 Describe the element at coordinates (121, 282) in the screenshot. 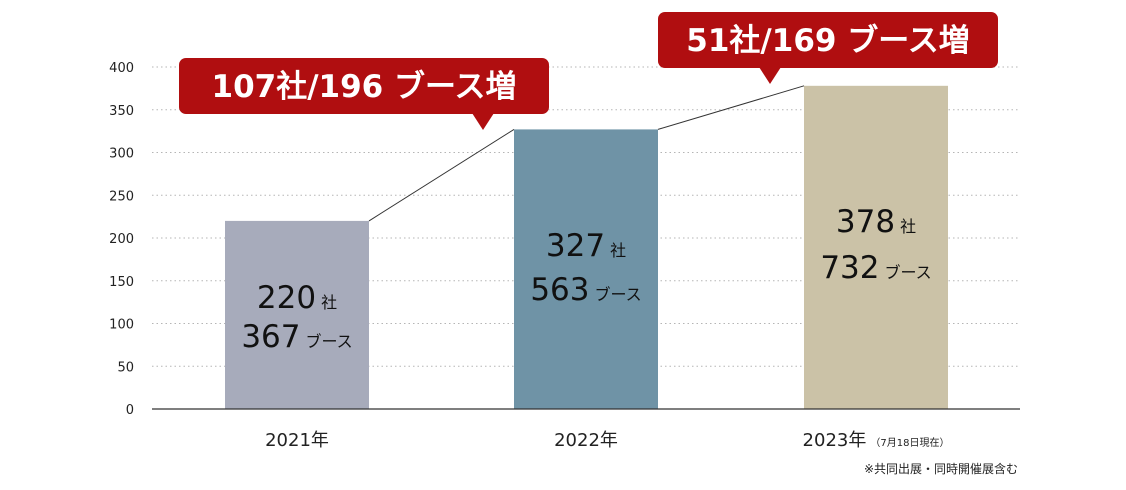

I see `y-tick-label: 150` at that location.